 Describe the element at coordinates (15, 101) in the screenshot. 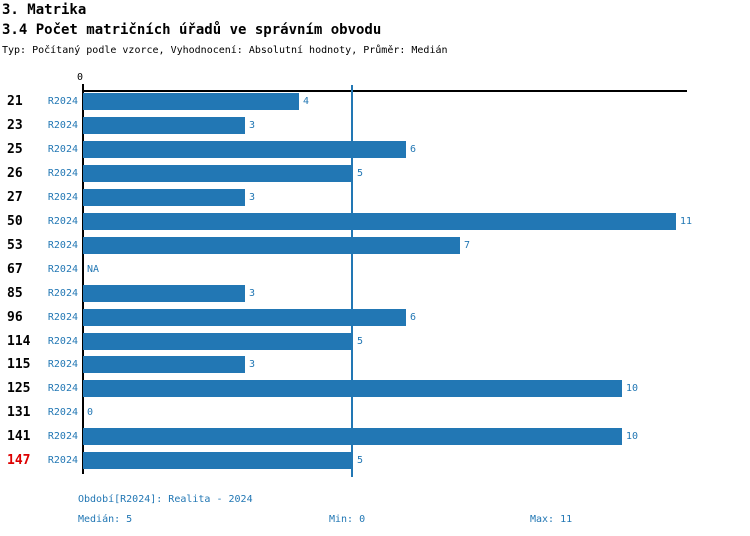

I see `category-label: 21` at that location.